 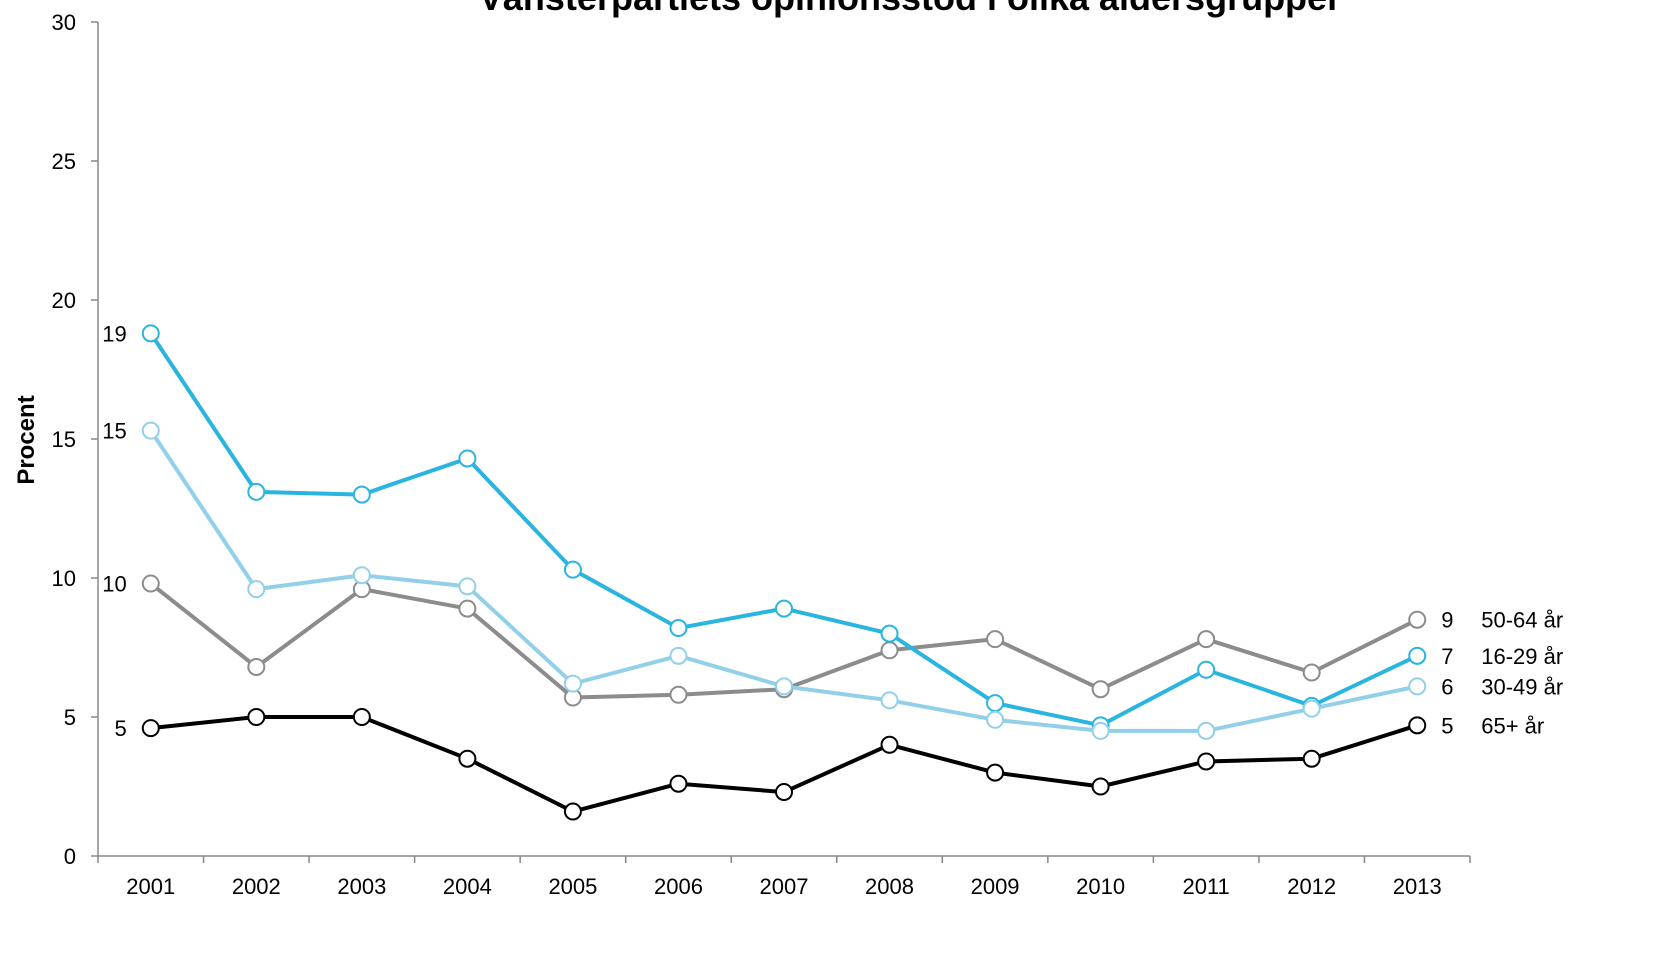 What do you see at coordinates (1512, 725) in the screenshot?
I see `legend-label: 65+ år` at bounding box center [1512, 725].